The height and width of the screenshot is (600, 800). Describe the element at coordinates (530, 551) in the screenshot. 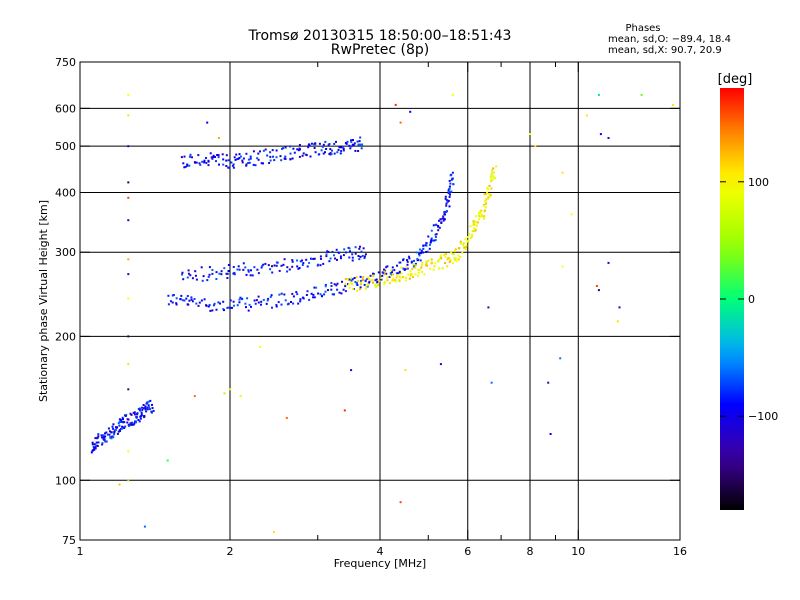

I see `x-tick-label: 8` at that location.